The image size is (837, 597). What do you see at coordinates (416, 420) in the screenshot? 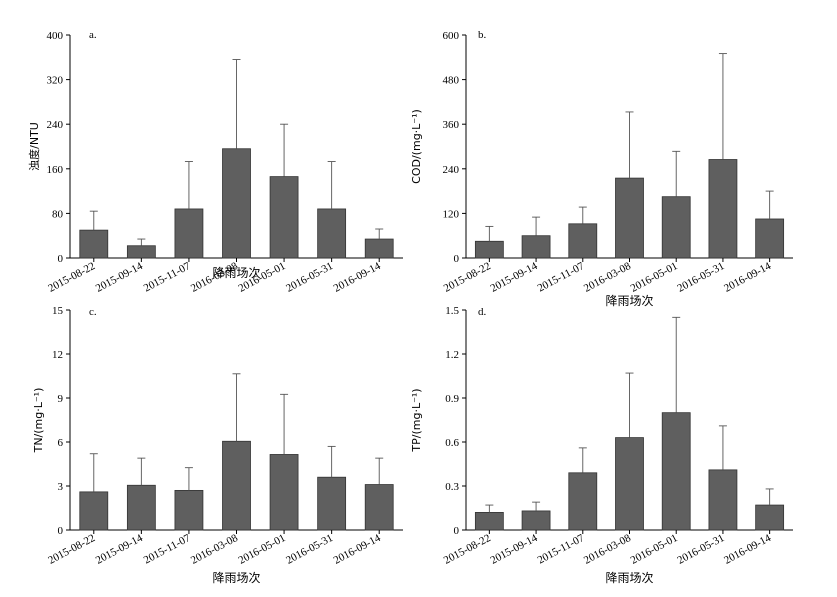
I see `y-axis-title: TP/(mg·L⁻¹)` at bounding box center [416, 420].